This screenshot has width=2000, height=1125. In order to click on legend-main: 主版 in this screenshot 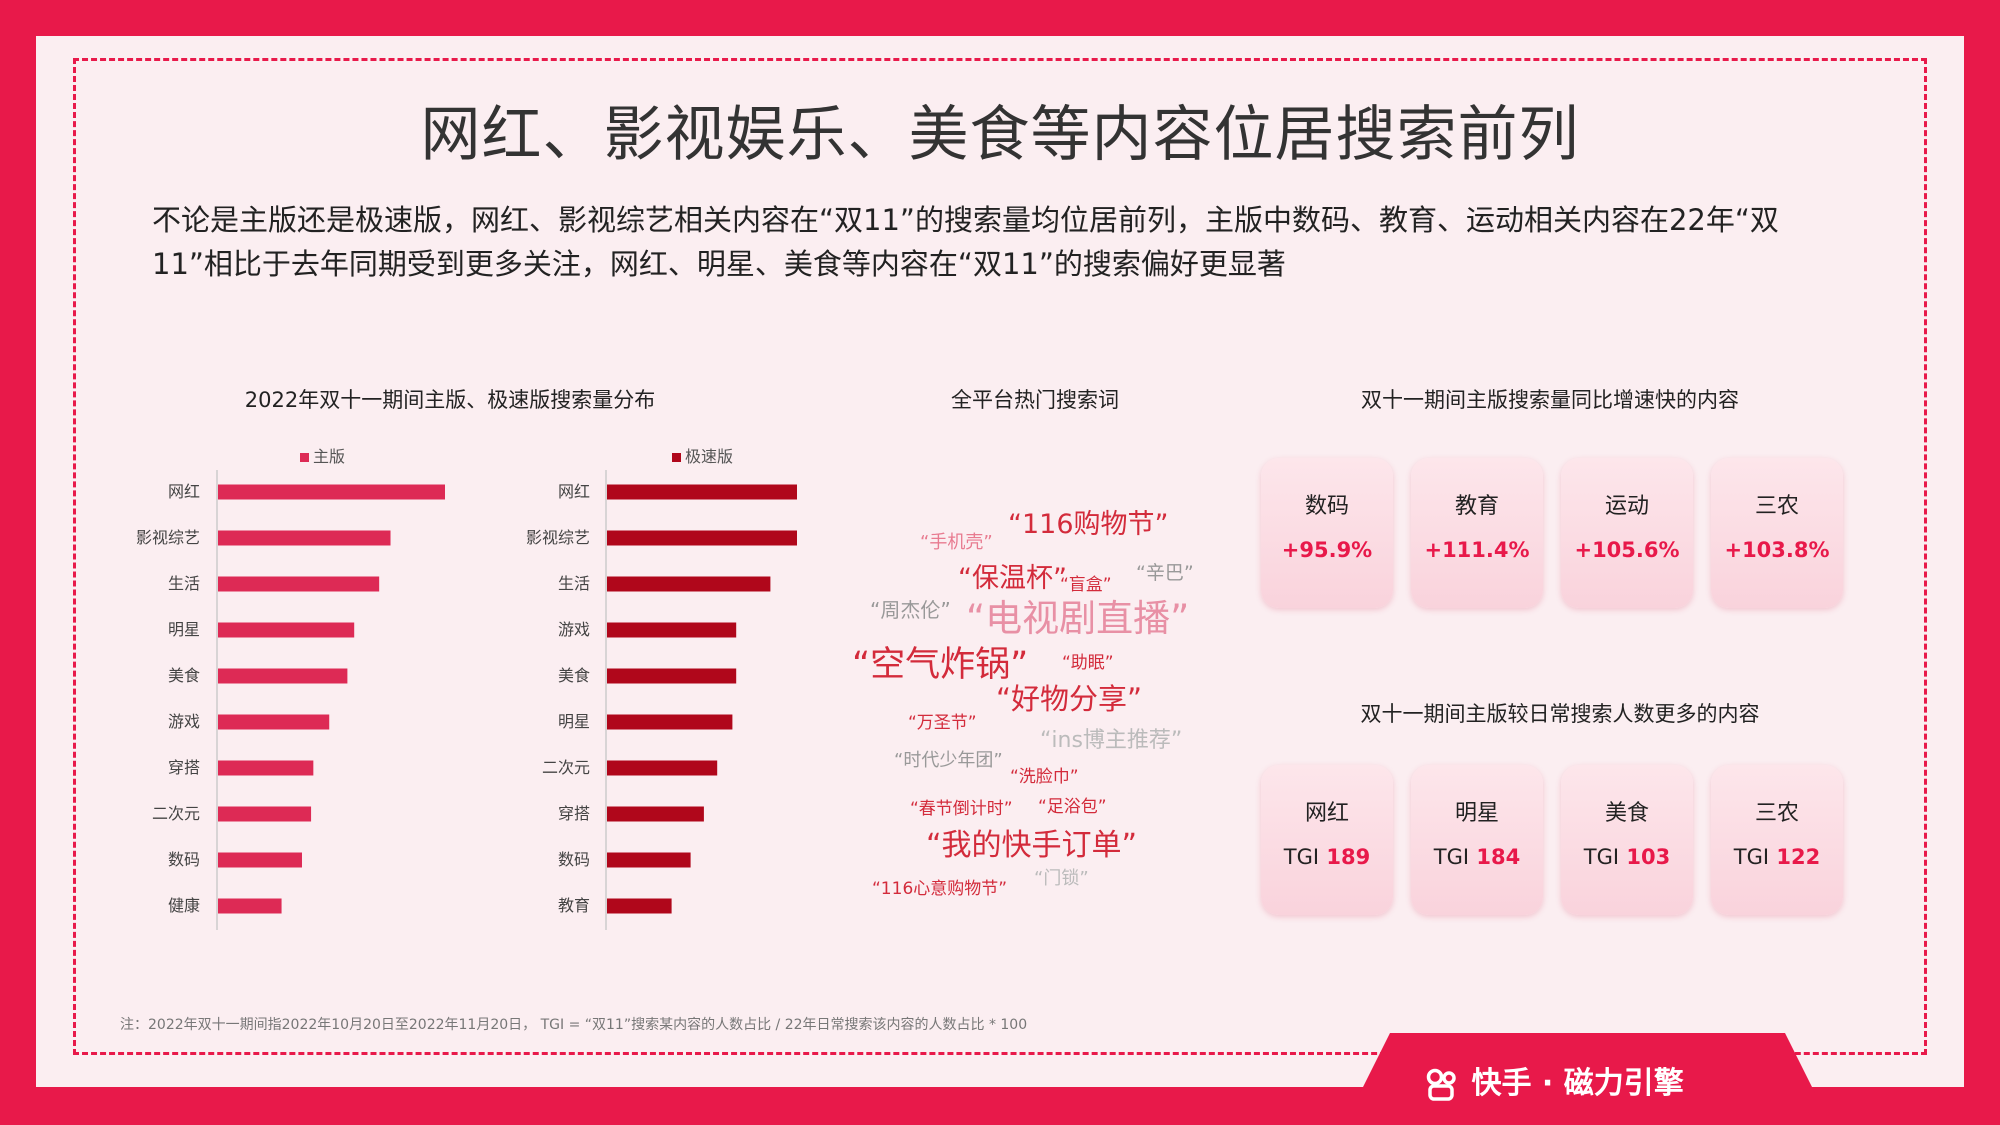, I will do `click(322, 455)`.